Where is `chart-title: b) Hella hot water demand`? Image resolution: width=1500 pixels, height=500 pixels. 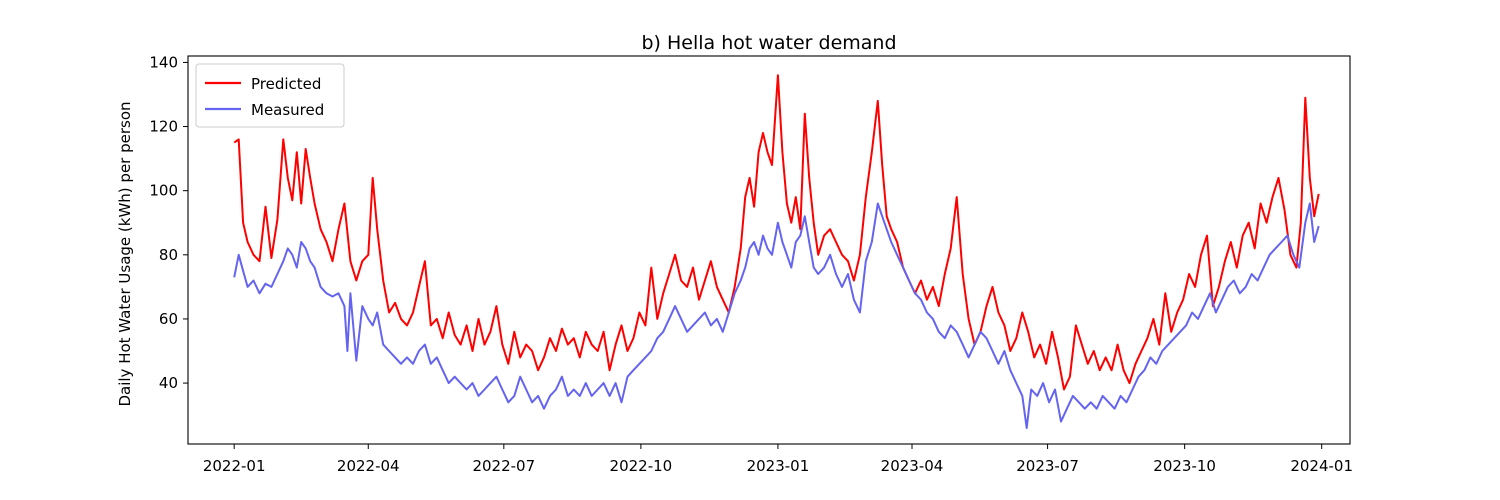
chart-title: b) Hella hot water demand is located at coordinates (768, 43).